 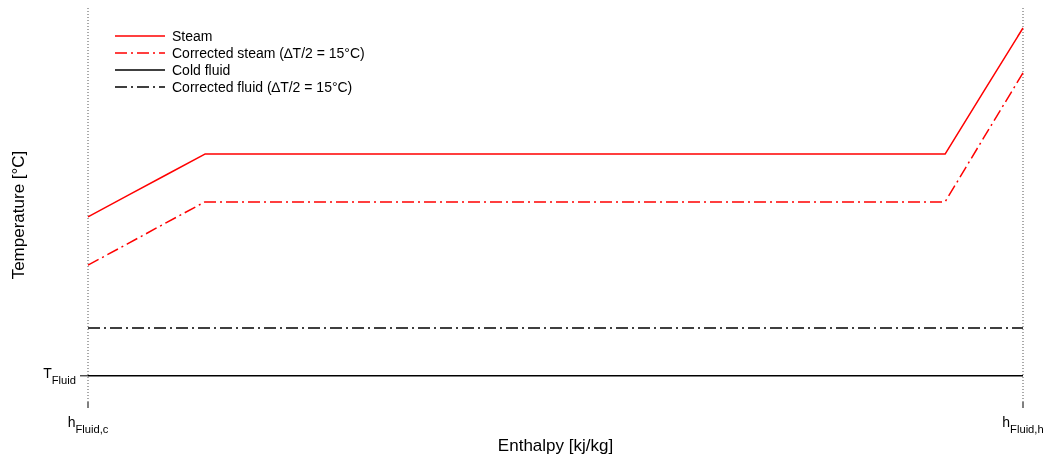 What do you see at coordinates (88, 424) in the screenshot?
I see `x-tick-label: h$_{Fluid,c}$` at bounding box center [88, 424].